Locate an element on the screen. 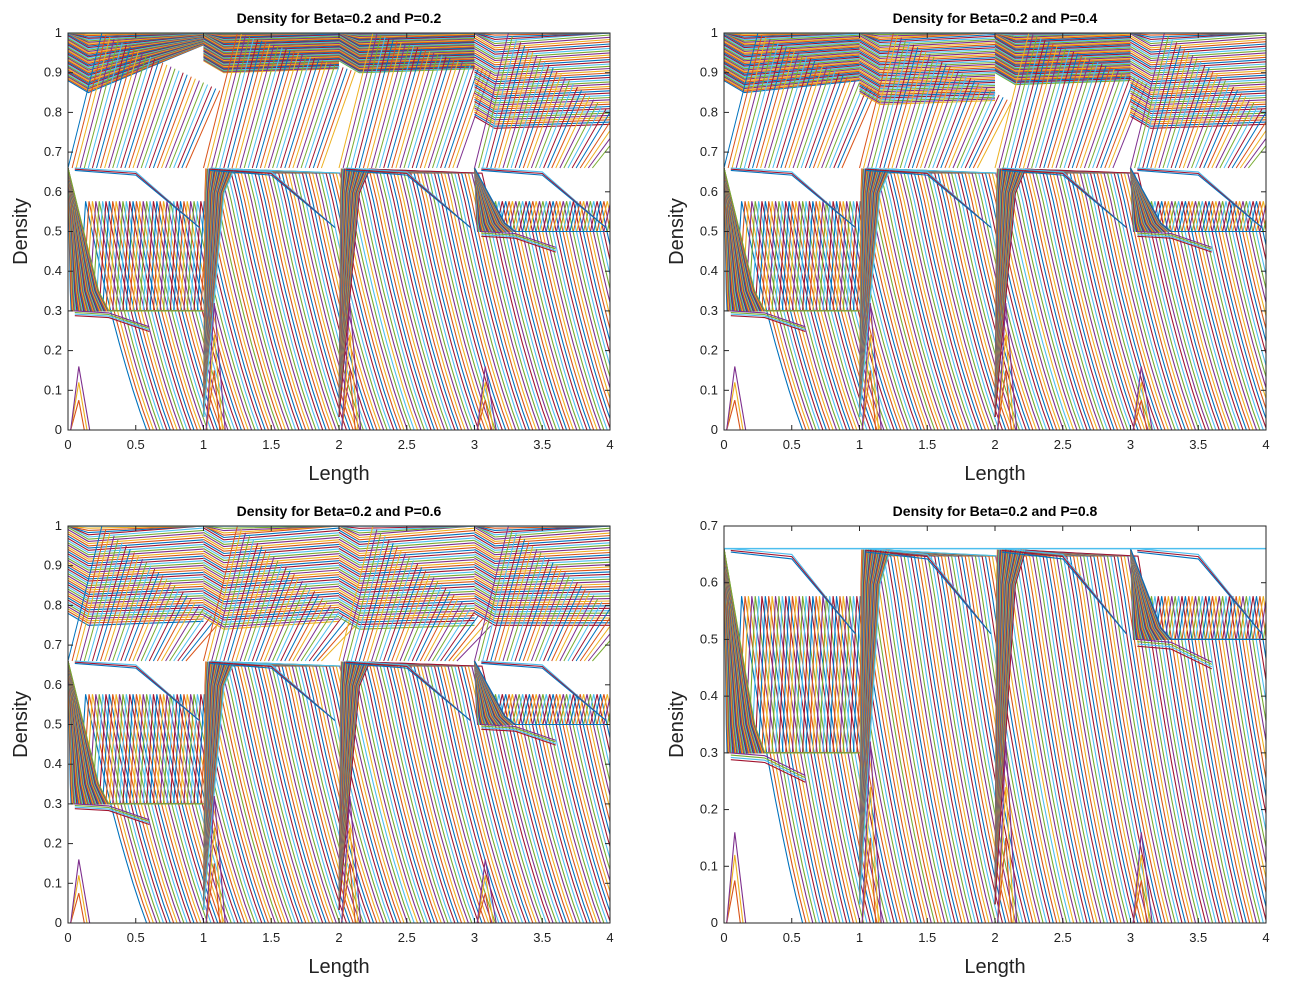 This screenshot has width=1312, height=986. y-tick-label: 0.9 is located at coordinates (53, 565).